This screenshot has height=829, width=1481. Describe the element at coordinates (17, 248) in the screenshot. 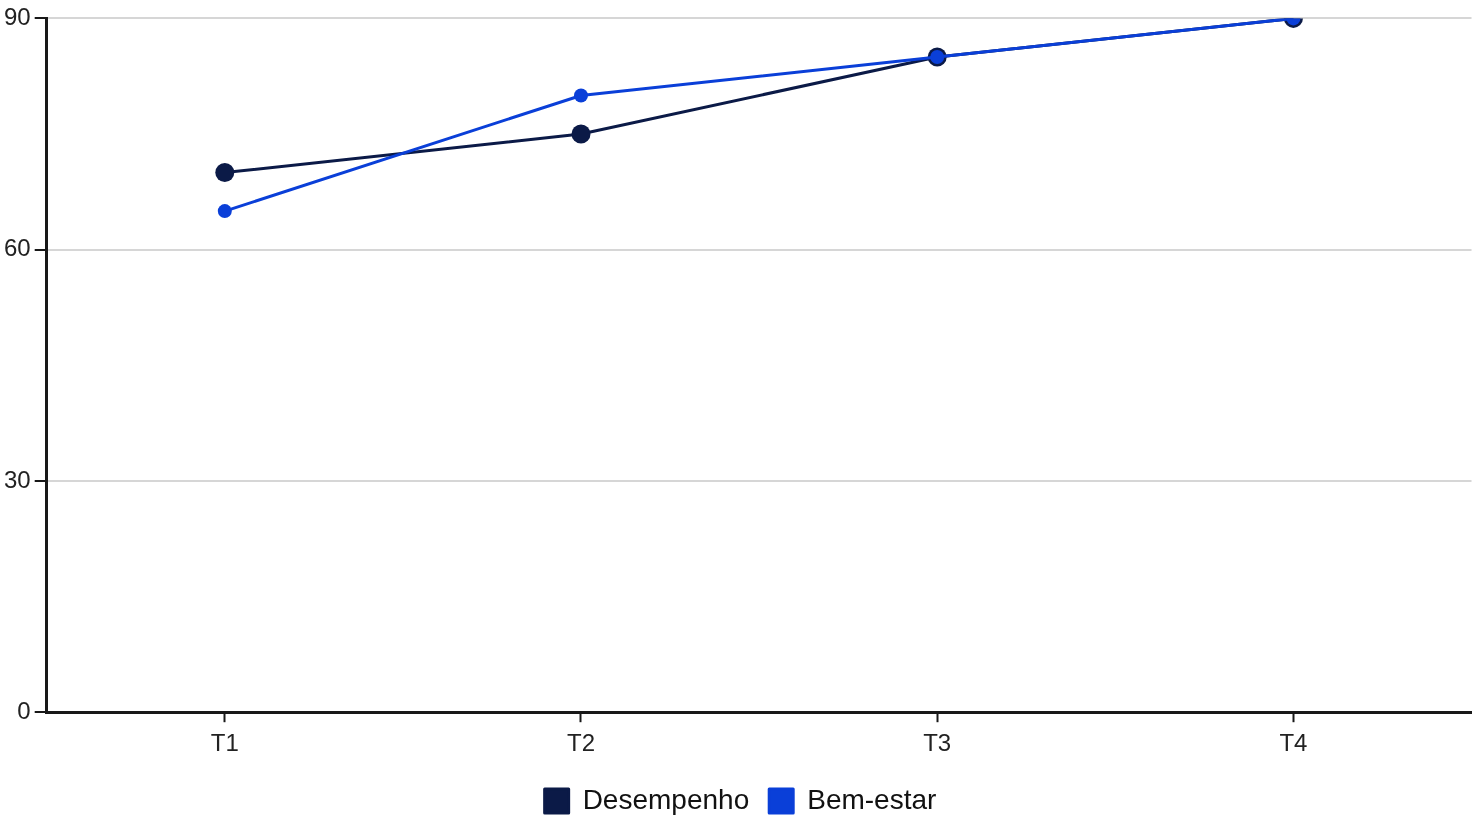

I see `y-tick-label: 60` at that location.